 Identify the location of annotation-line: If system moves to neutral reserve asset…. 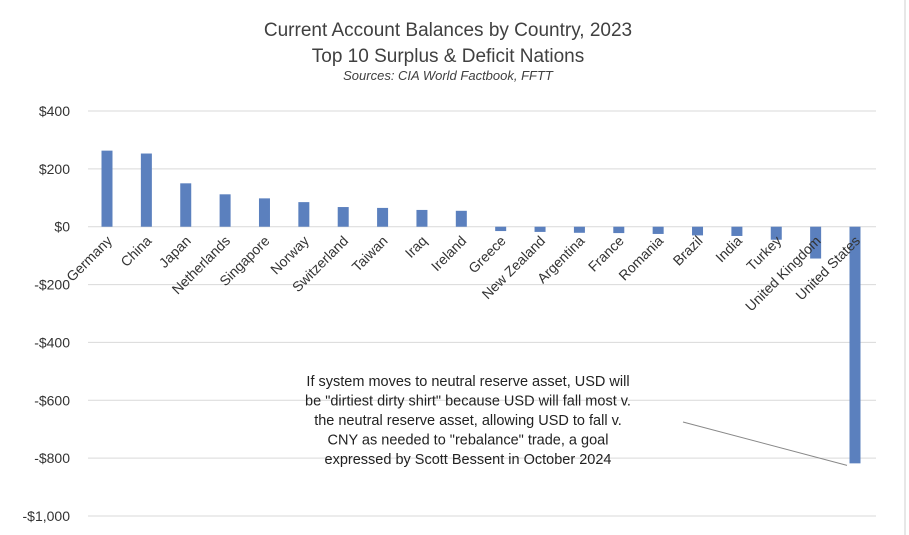
(467, 382).